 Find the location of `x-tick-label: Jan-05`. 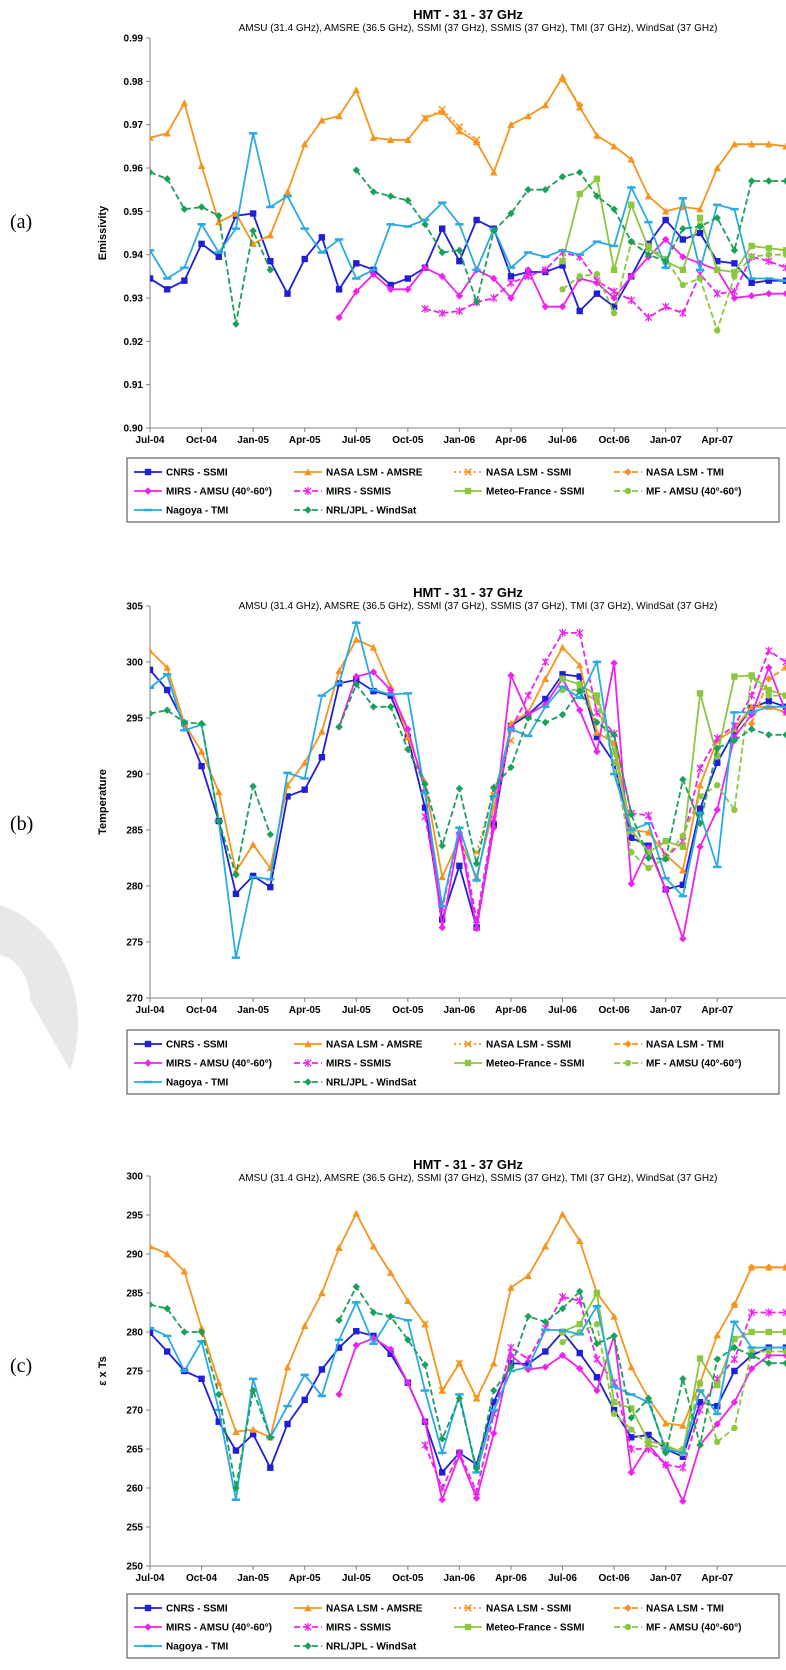

x-tick-label: Jan-05 is located at coordinates (253, 440).